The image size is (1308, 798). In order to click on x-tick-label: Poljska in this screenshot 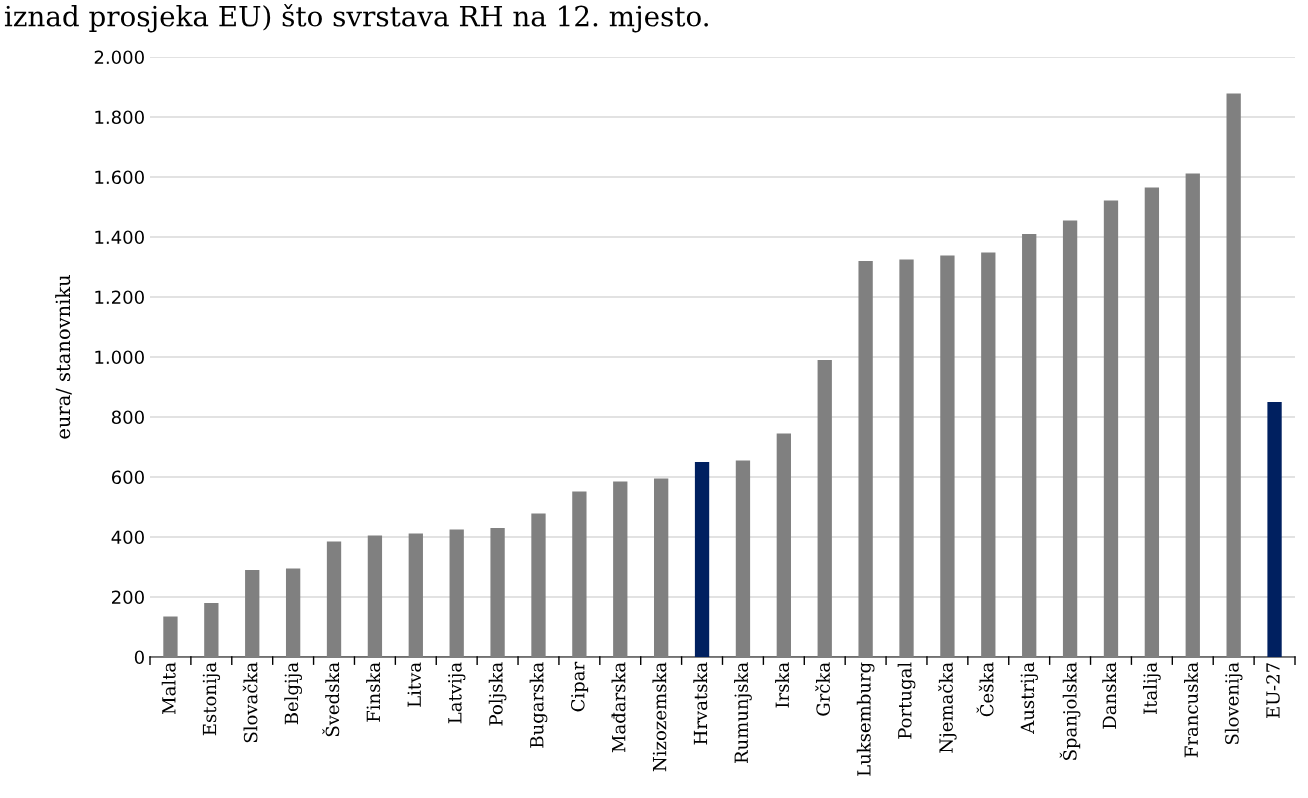, I will do `click(497, 694)`.